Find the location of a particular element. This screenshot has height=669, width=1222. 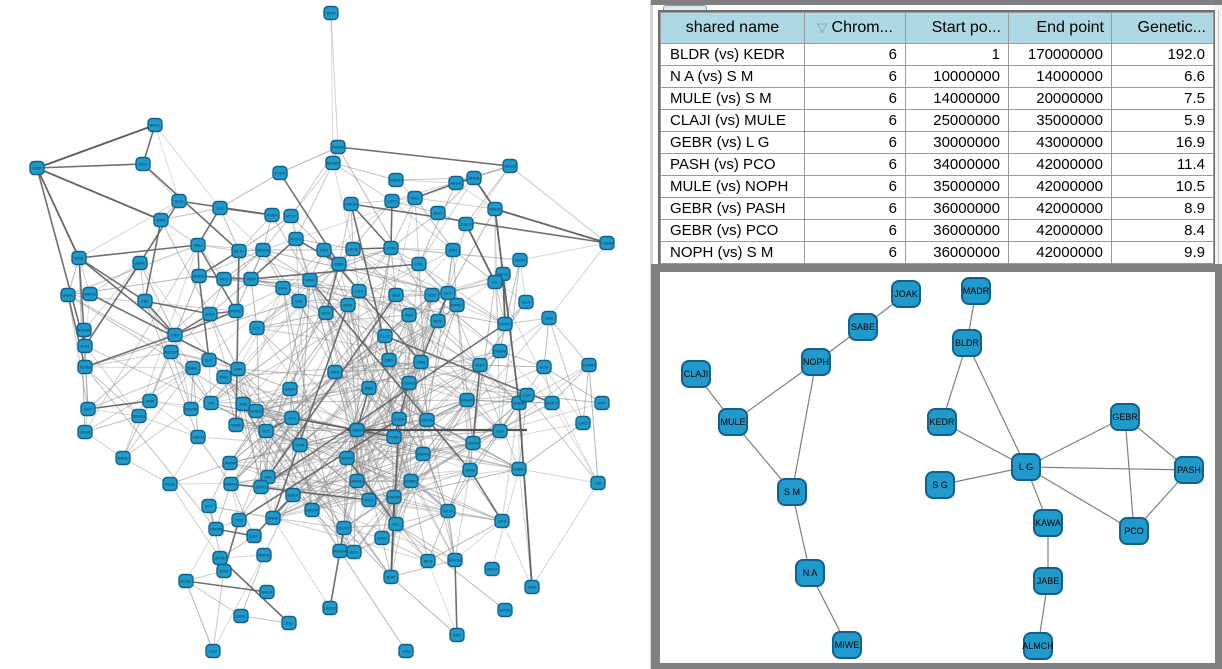

svg-text: HUJE is located at coordinates (170, 484).